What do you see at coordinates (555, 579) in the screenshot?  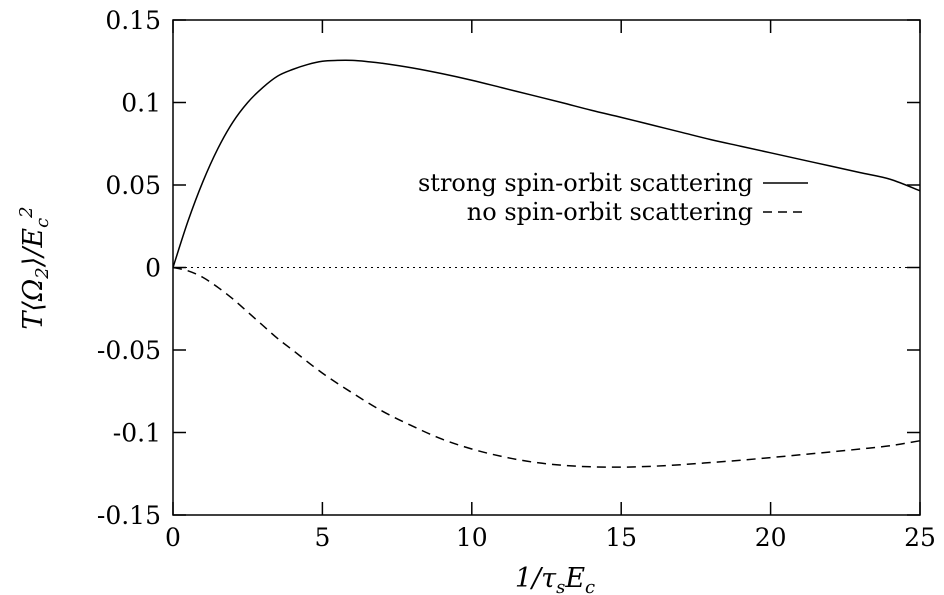 I see `x-axis-title: 1/τsEc` at bounding box center [555, 579].